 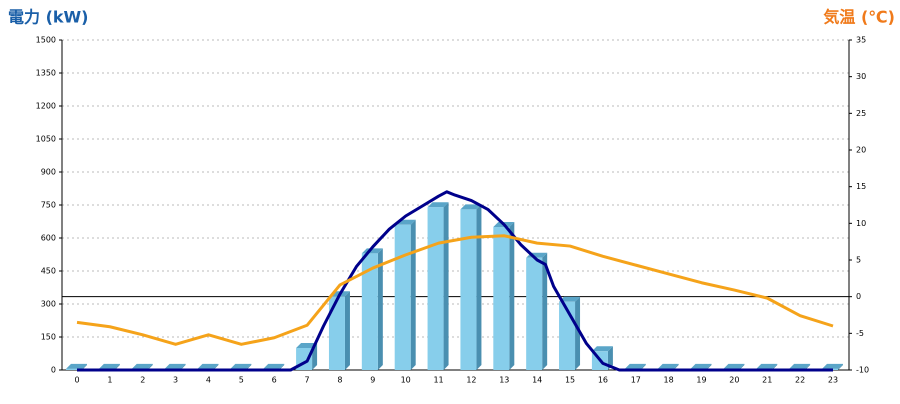 I want to click on y2-tick-label: 0, so click(x=858, y=296).